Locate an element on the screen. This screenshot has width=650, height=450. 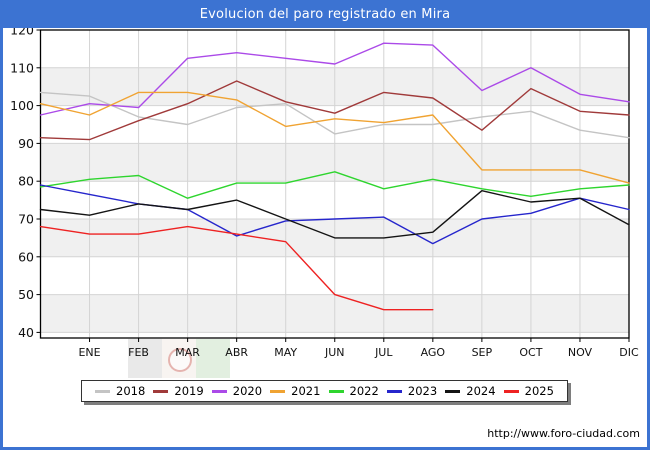
series-line-2019 is located at coordinates (334, 110).